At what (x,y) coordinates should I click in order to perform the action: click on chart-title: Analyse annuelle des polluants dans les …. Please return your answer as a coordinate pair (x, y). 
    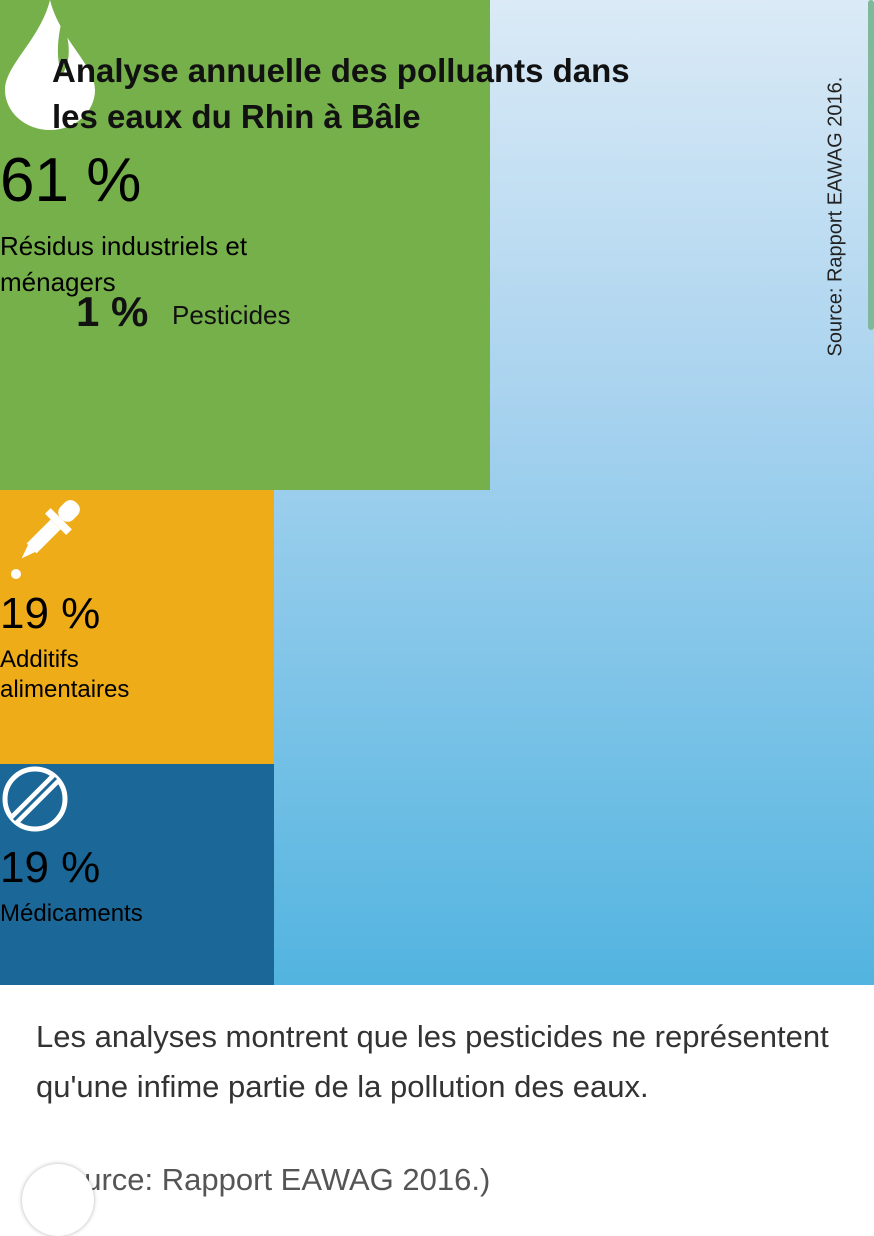
    Looking at the image, I should click on (341, 93).